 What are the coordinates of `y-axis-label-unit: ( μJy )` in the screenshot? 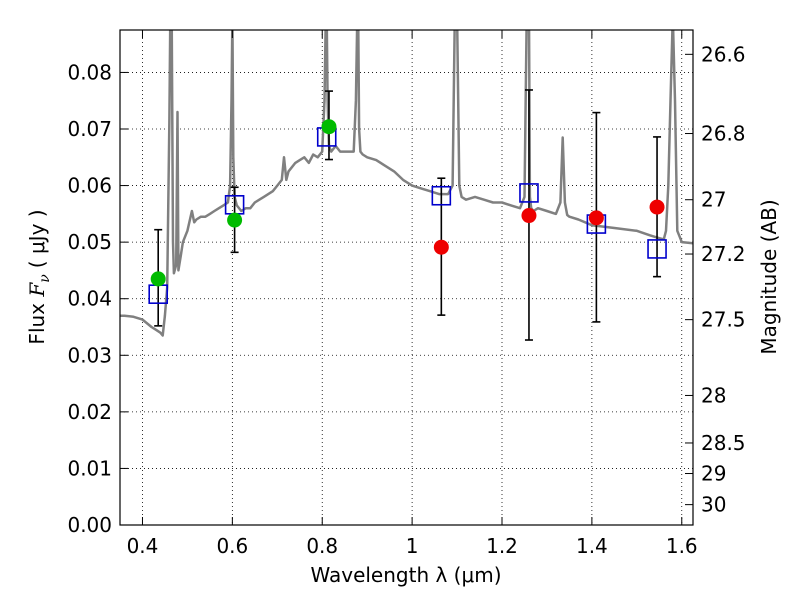 It's located at (37, 238).